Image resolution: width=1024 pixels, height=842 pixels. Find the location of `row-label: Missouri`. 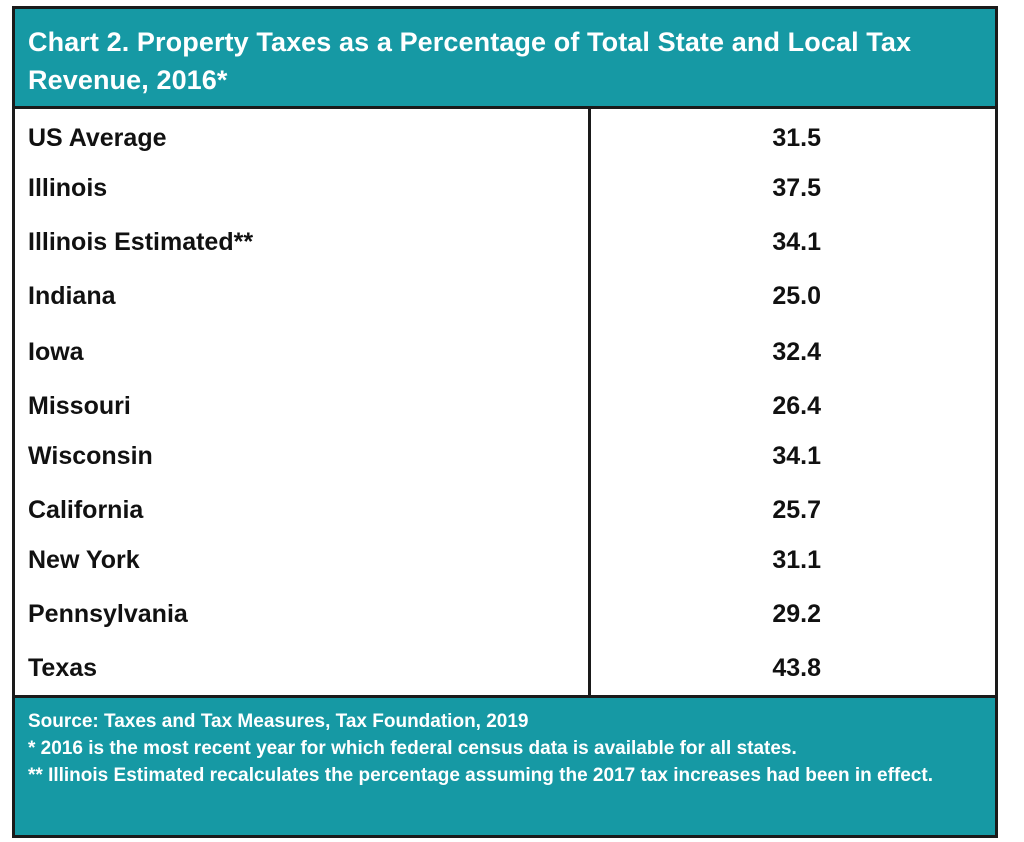

row-label: Missouri is located at coordinates (79, 406).